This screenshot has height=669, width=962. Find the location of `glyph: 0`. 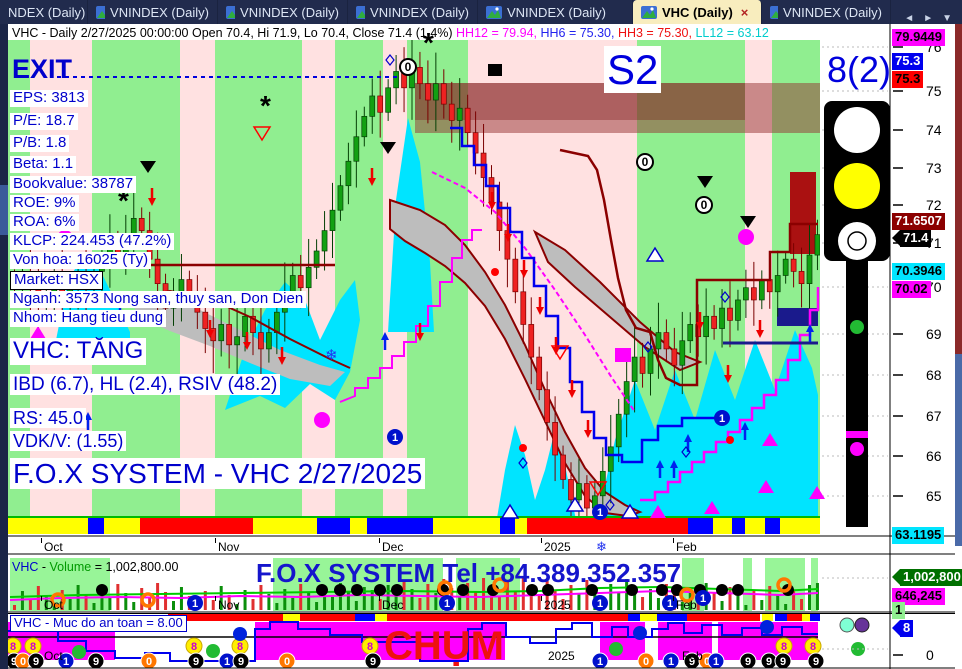

glyph: 0 is located at coordinates (646, 662).